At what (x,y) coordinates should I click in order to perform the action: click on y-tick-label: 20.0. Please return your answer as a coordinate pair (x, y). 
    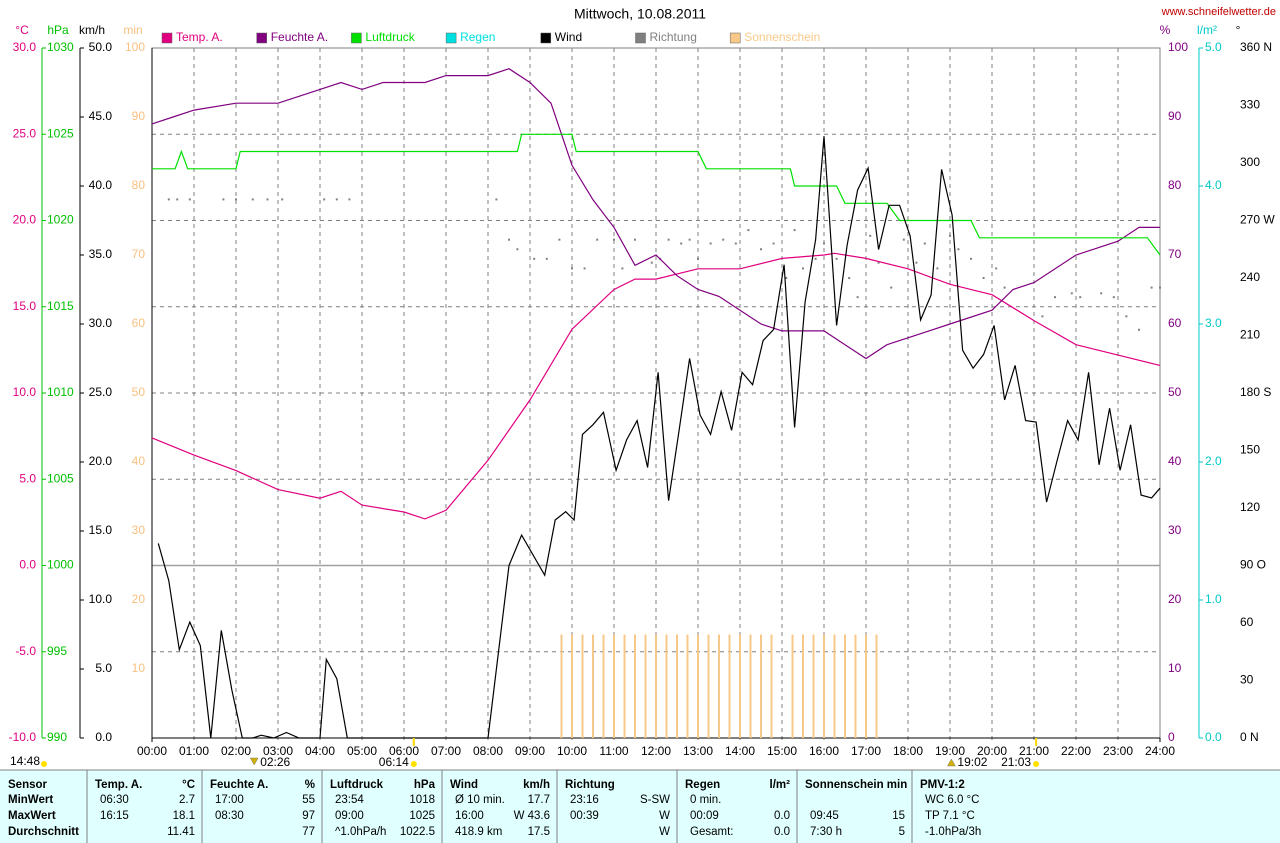
    Looking at the image, I should click on (101, 461).